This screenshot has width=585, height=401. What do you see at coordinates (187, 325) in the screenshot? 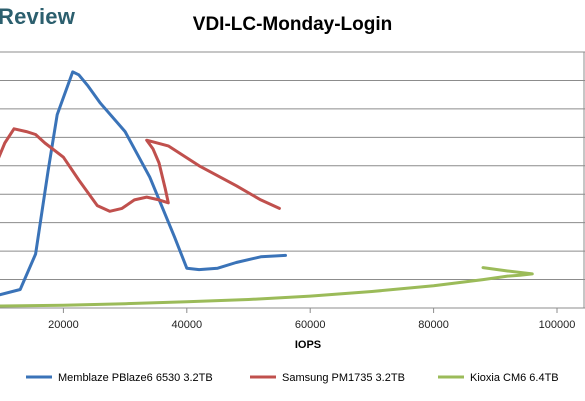
I see `x-tick-label: 40000` at bounding box center [187, 325].